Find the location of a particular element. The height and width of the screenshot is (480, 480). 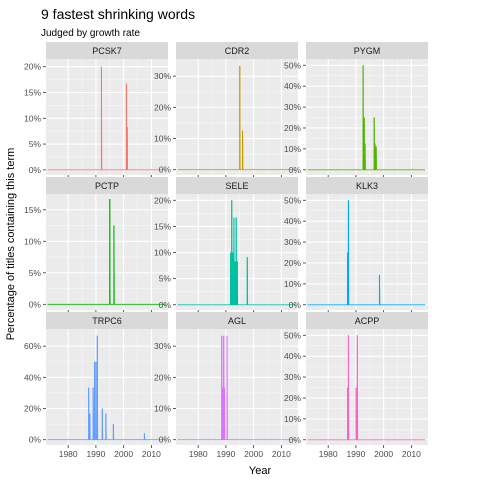

facet-strip-label: ACPP is located at coordinates (367, 321).